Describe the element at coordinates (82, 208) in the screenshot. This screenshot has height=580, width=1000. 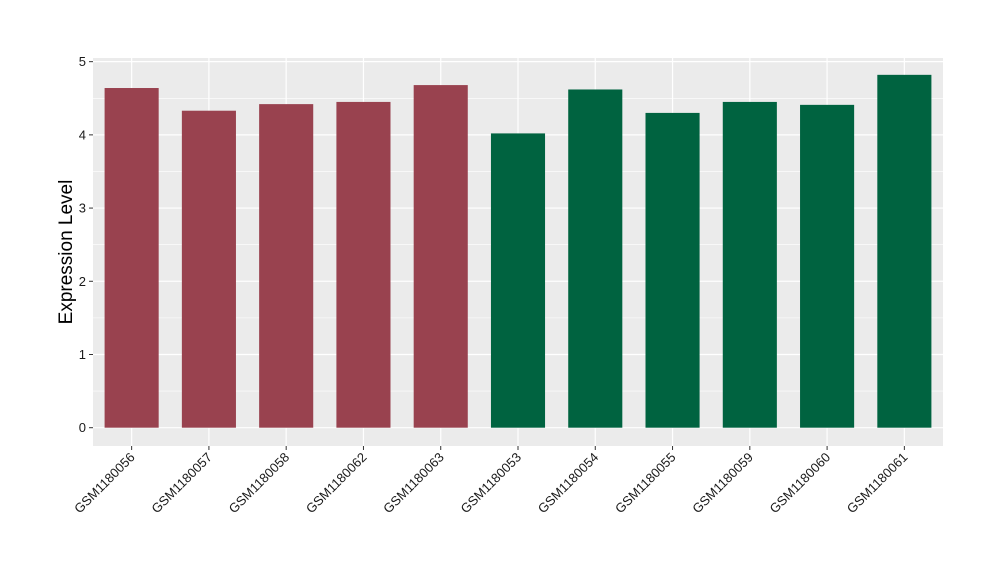
I see `y-tick-label: 3` at that location.